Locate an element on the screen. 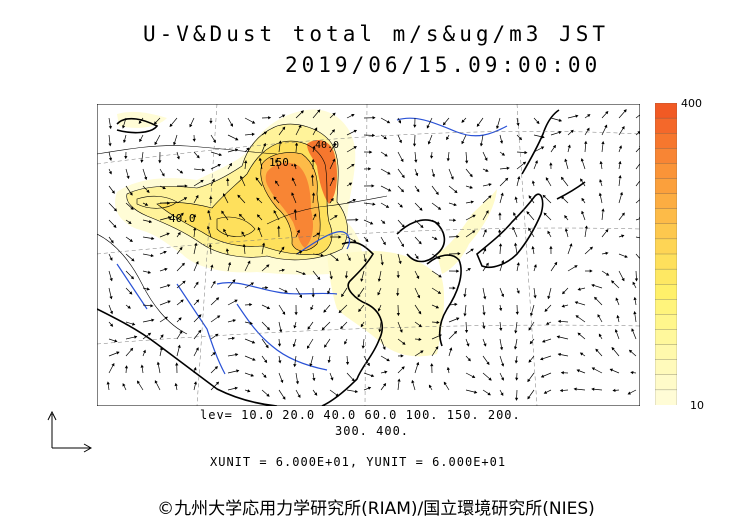 The image size is (752, 532). wind-arrow is located at coordinates (637, 219).